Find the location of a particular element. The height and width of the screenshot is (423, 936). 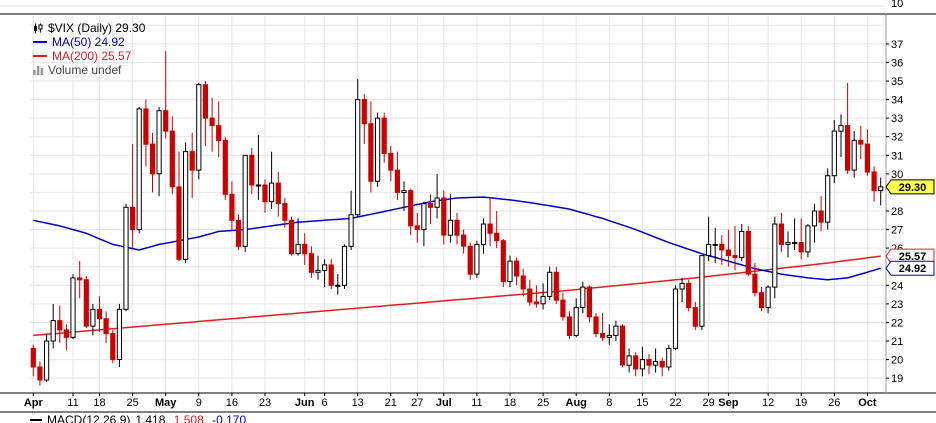

legend-title-row: $VIX (Daily) 29.30 is located at coordinates (89, 28).